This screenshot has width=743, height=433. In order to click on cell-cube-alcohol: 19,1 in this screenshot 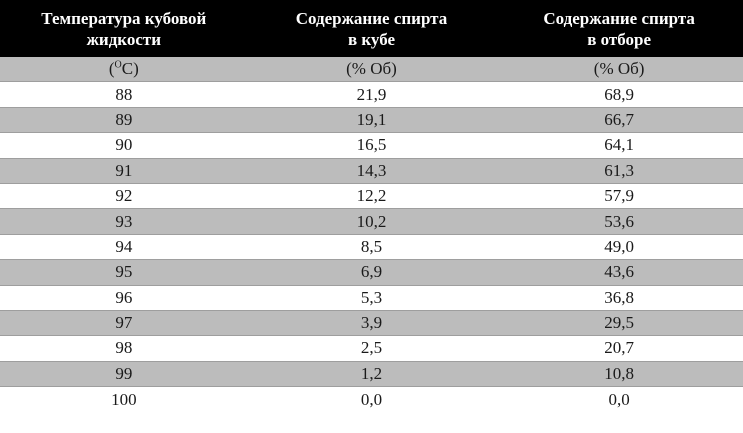, I will do `click(371, 119)`.